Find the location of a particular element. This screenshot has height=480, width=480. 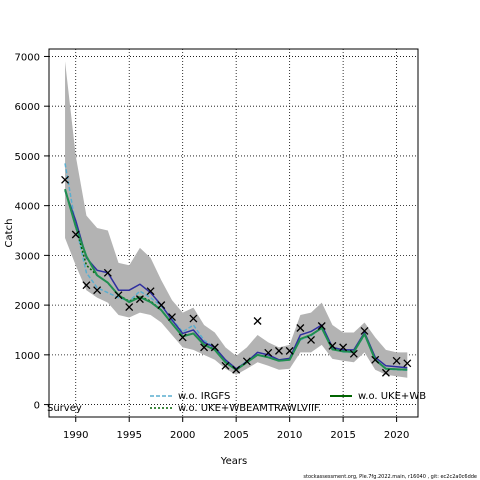

x-tick-label: 2010 is located at coordinates (289, 435).